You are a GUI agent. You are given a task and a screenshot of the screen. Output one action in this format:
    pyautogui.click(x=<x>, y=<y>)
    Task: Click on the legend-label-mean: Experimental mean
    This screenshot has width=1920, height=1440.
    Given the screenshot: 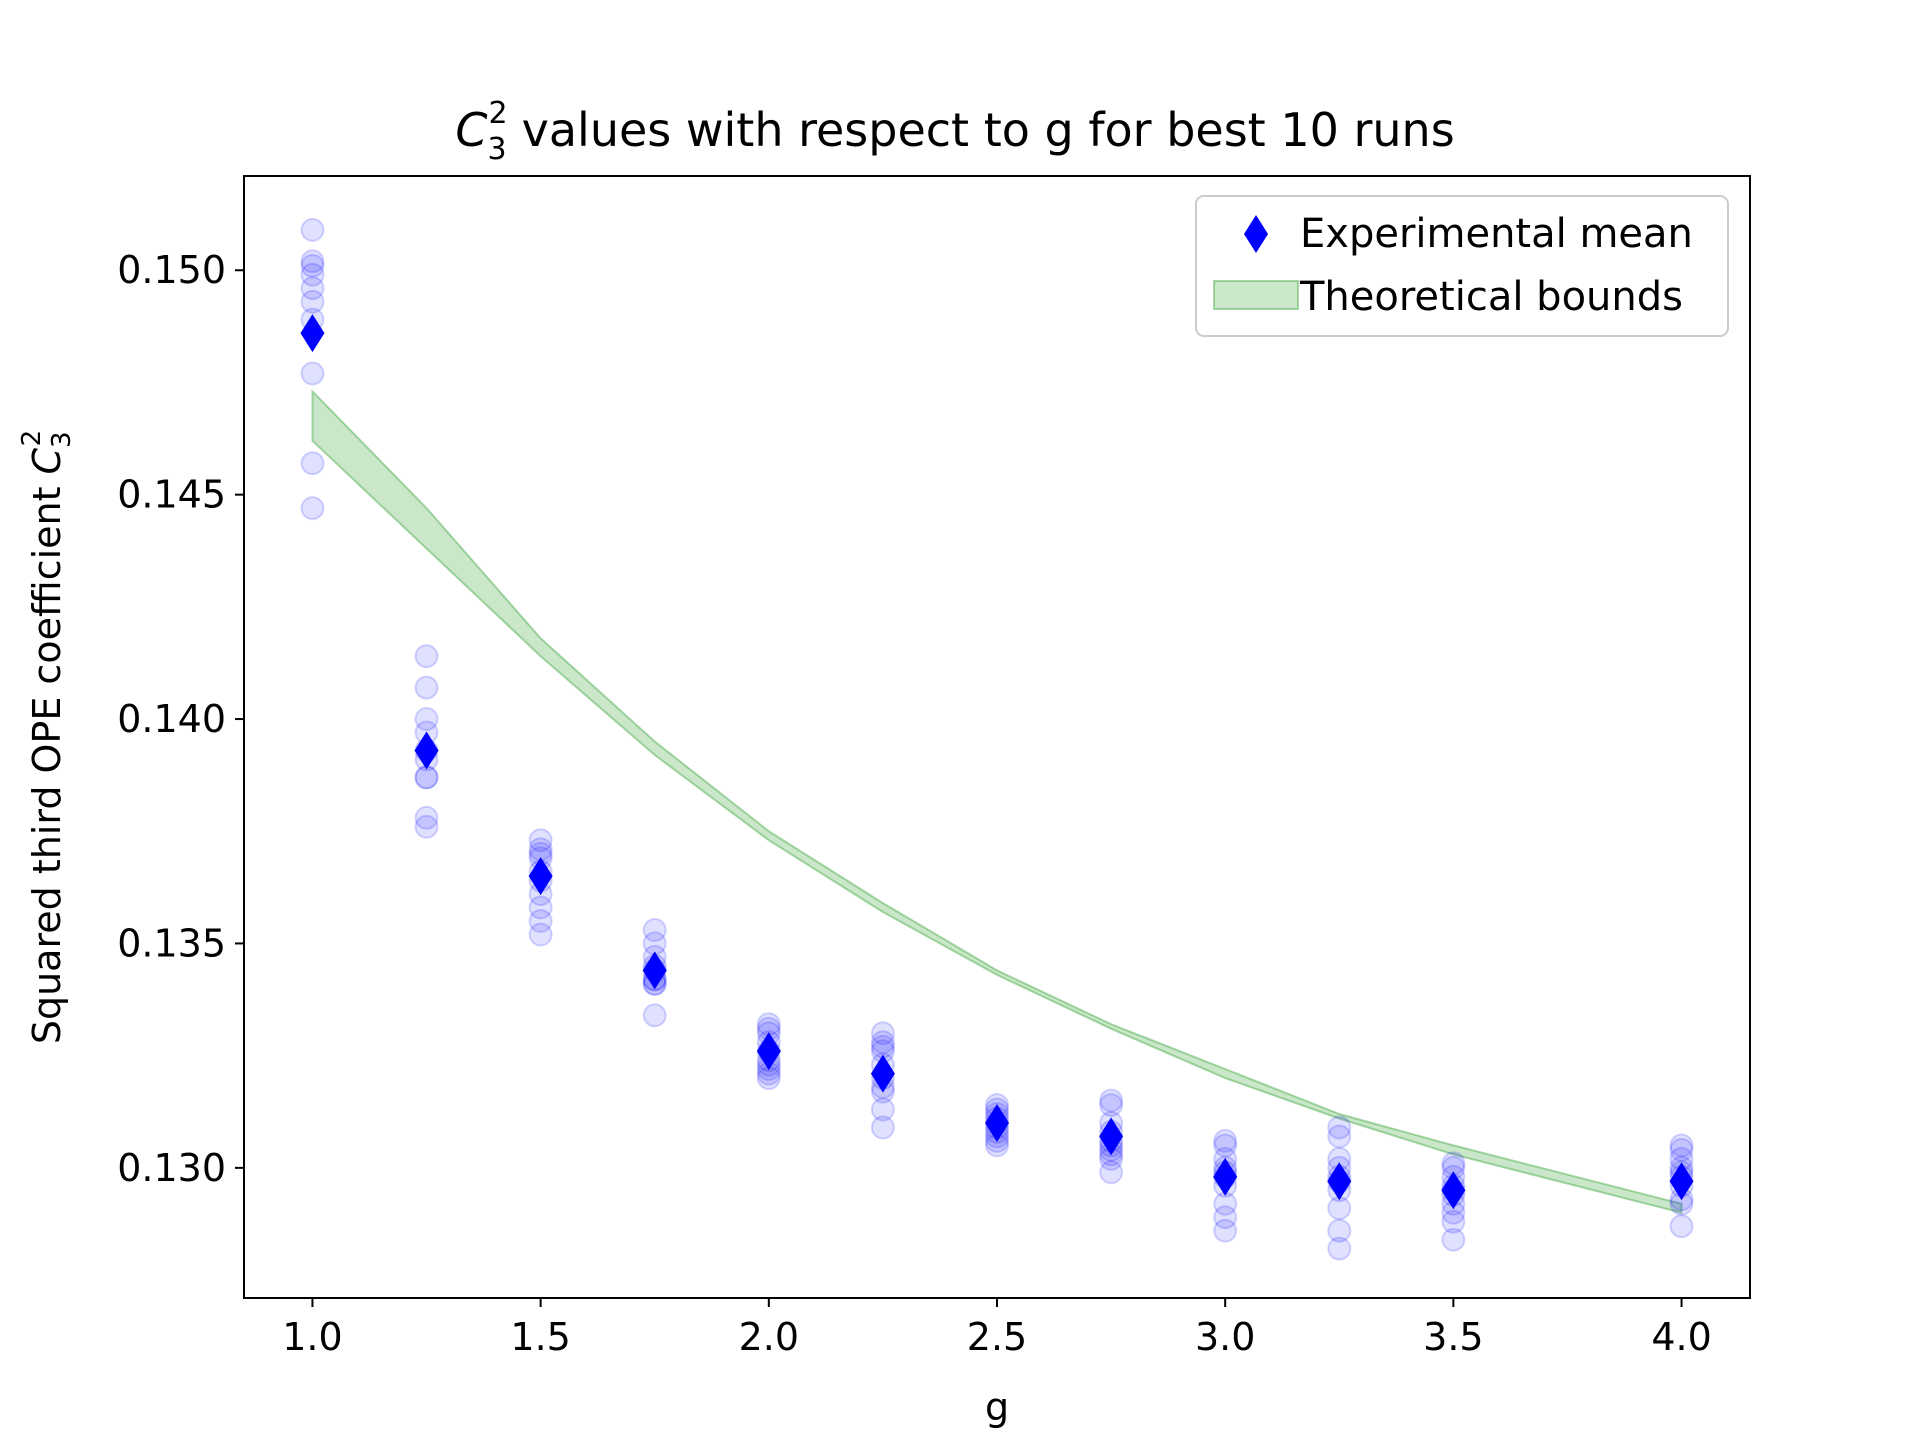 What is the action you would take?
    pyautogui.click(x=1496, y=234)
    